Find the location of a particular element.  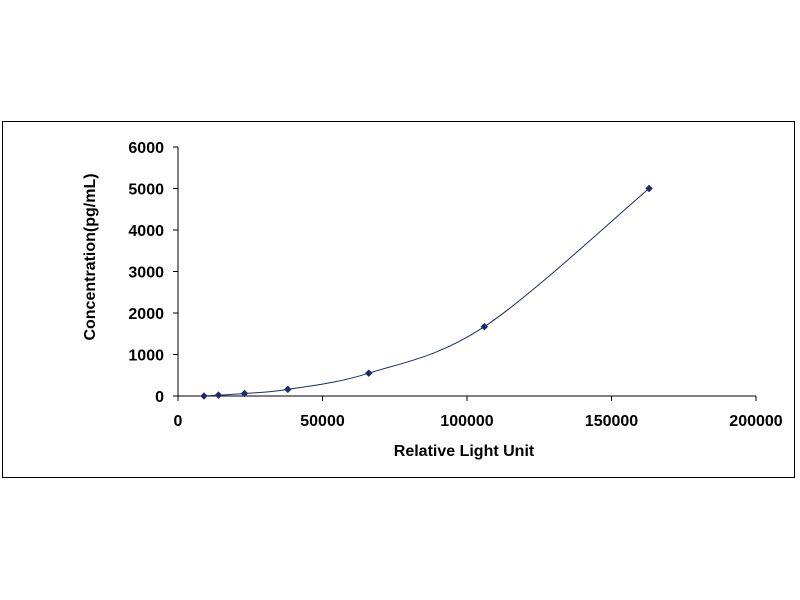

y-tick-label: 3000 is located at coordinates (146, 273).